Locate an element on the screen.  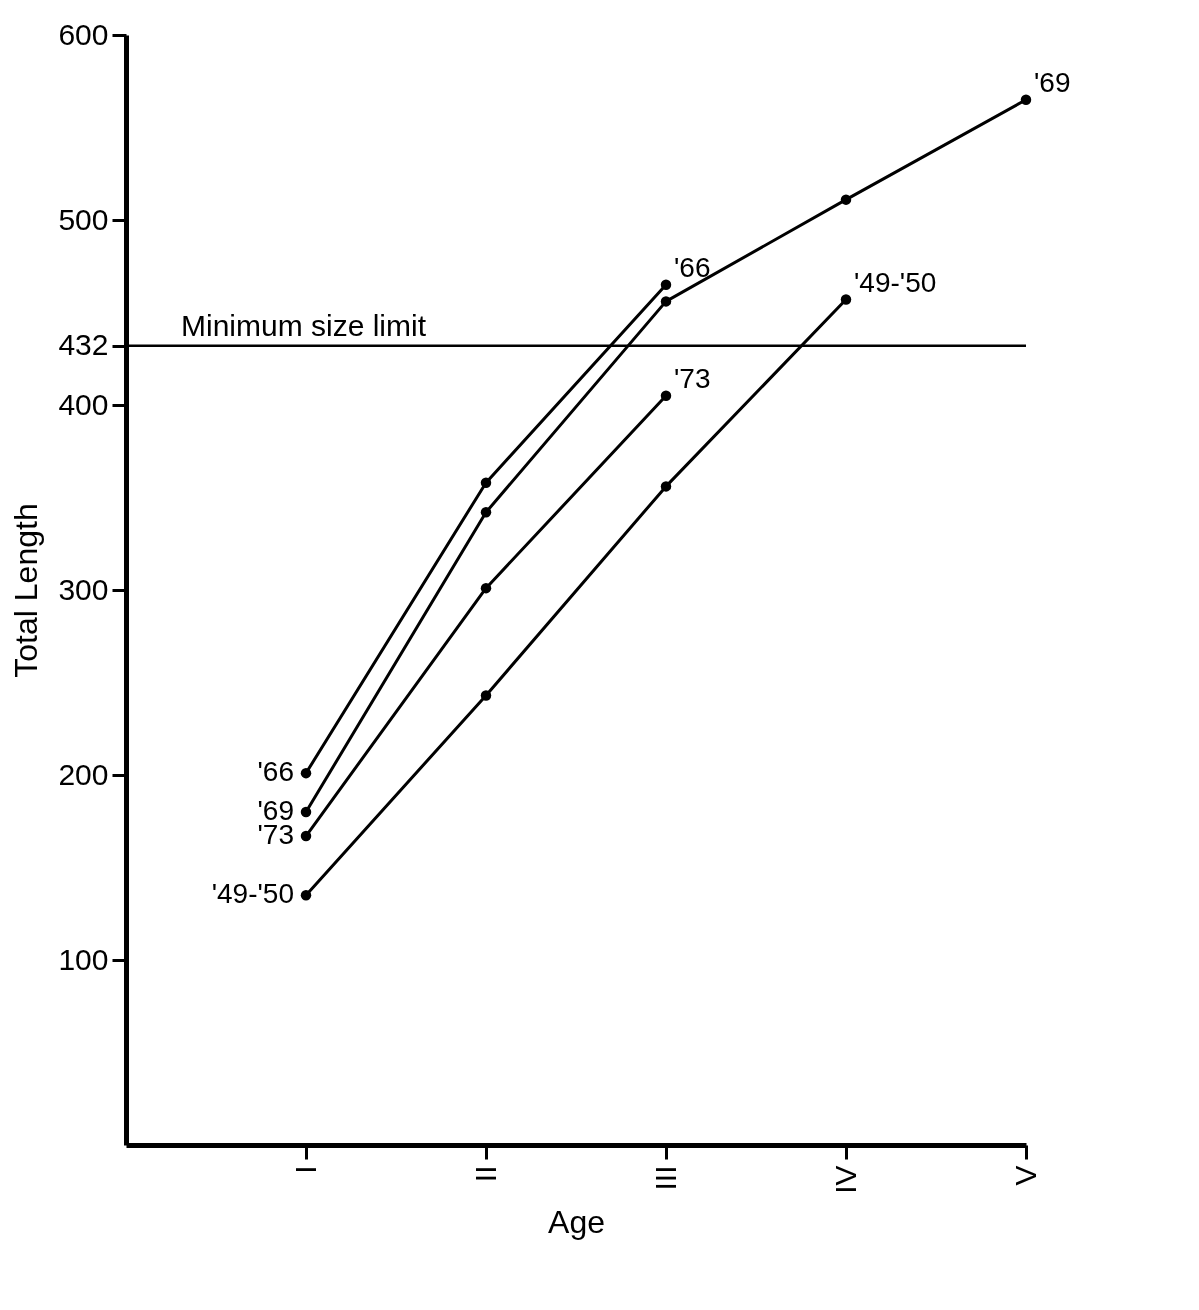
series-label: '49-'50 is located at coordinates (895, 282).